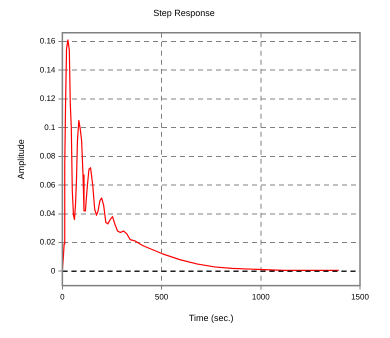  What do you see at coordinates (48, 156) in the screenshot?
I see `y-tick-label: 0.08` at bounding box center [48, 156].